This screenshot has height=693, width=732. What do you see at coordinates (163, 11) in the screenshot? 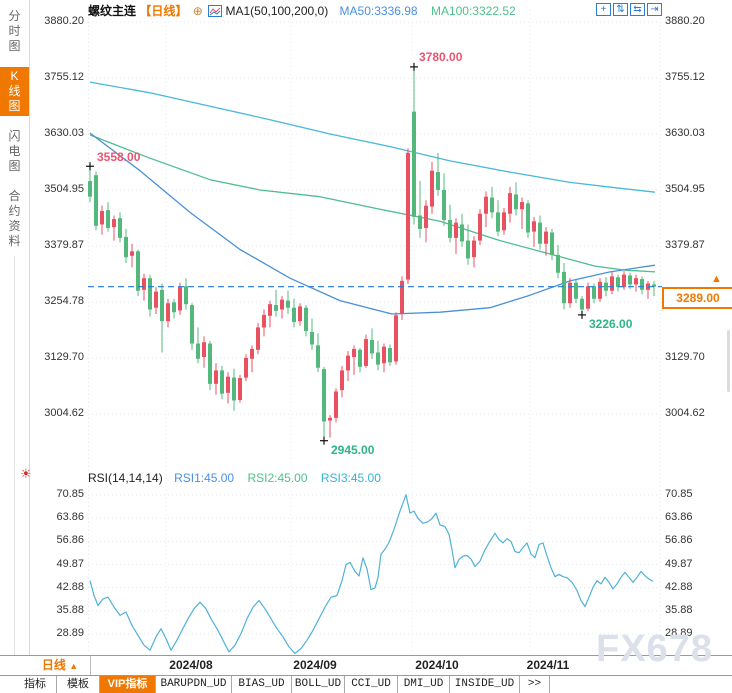
I see `period-tag: 【日线】` at bounding box center [163, 11].